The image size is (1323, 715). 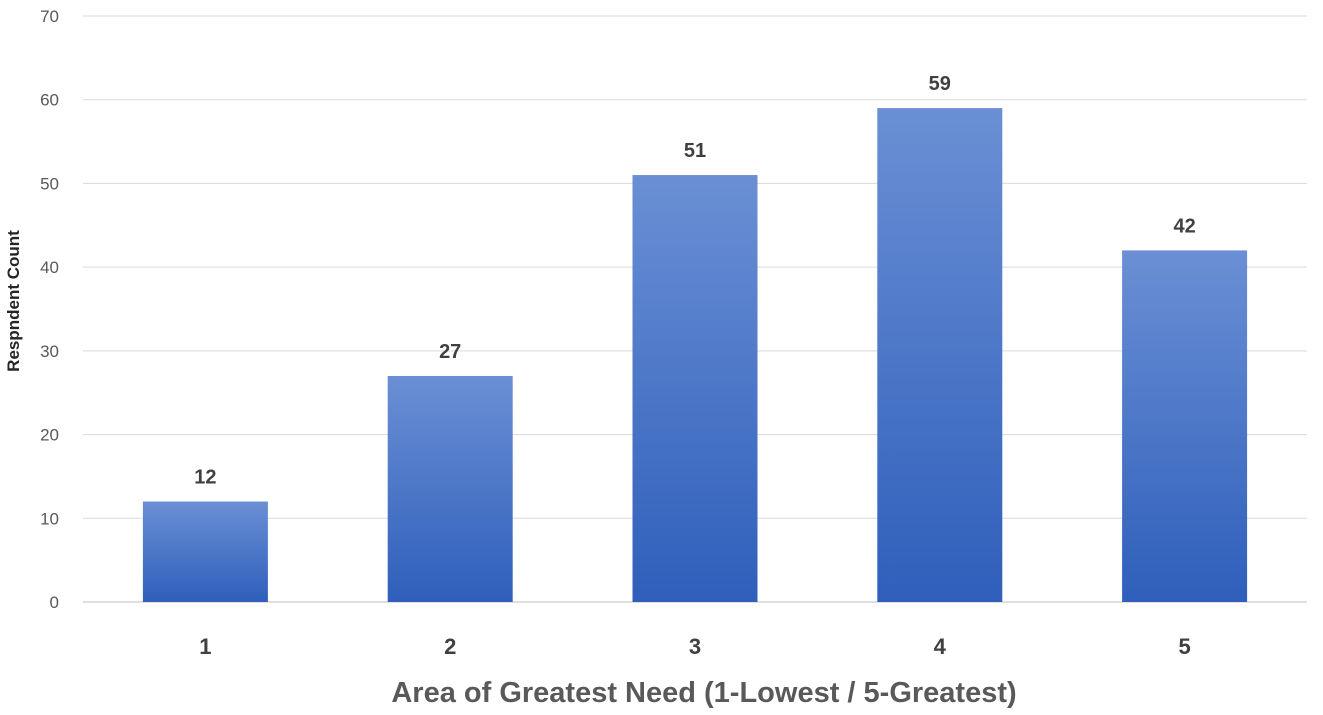 What do you see at coordinates (54, 602) in the screenshot?
I see `y-tick-label: 0` at bounding box center [54, 602].